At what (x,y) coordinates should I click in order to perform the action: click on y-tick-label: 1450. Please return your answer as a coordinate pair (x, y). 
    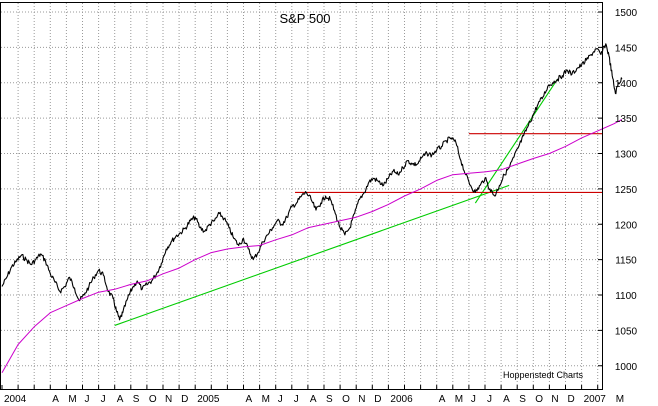
    Looking at the image, I should click on (626, 48).